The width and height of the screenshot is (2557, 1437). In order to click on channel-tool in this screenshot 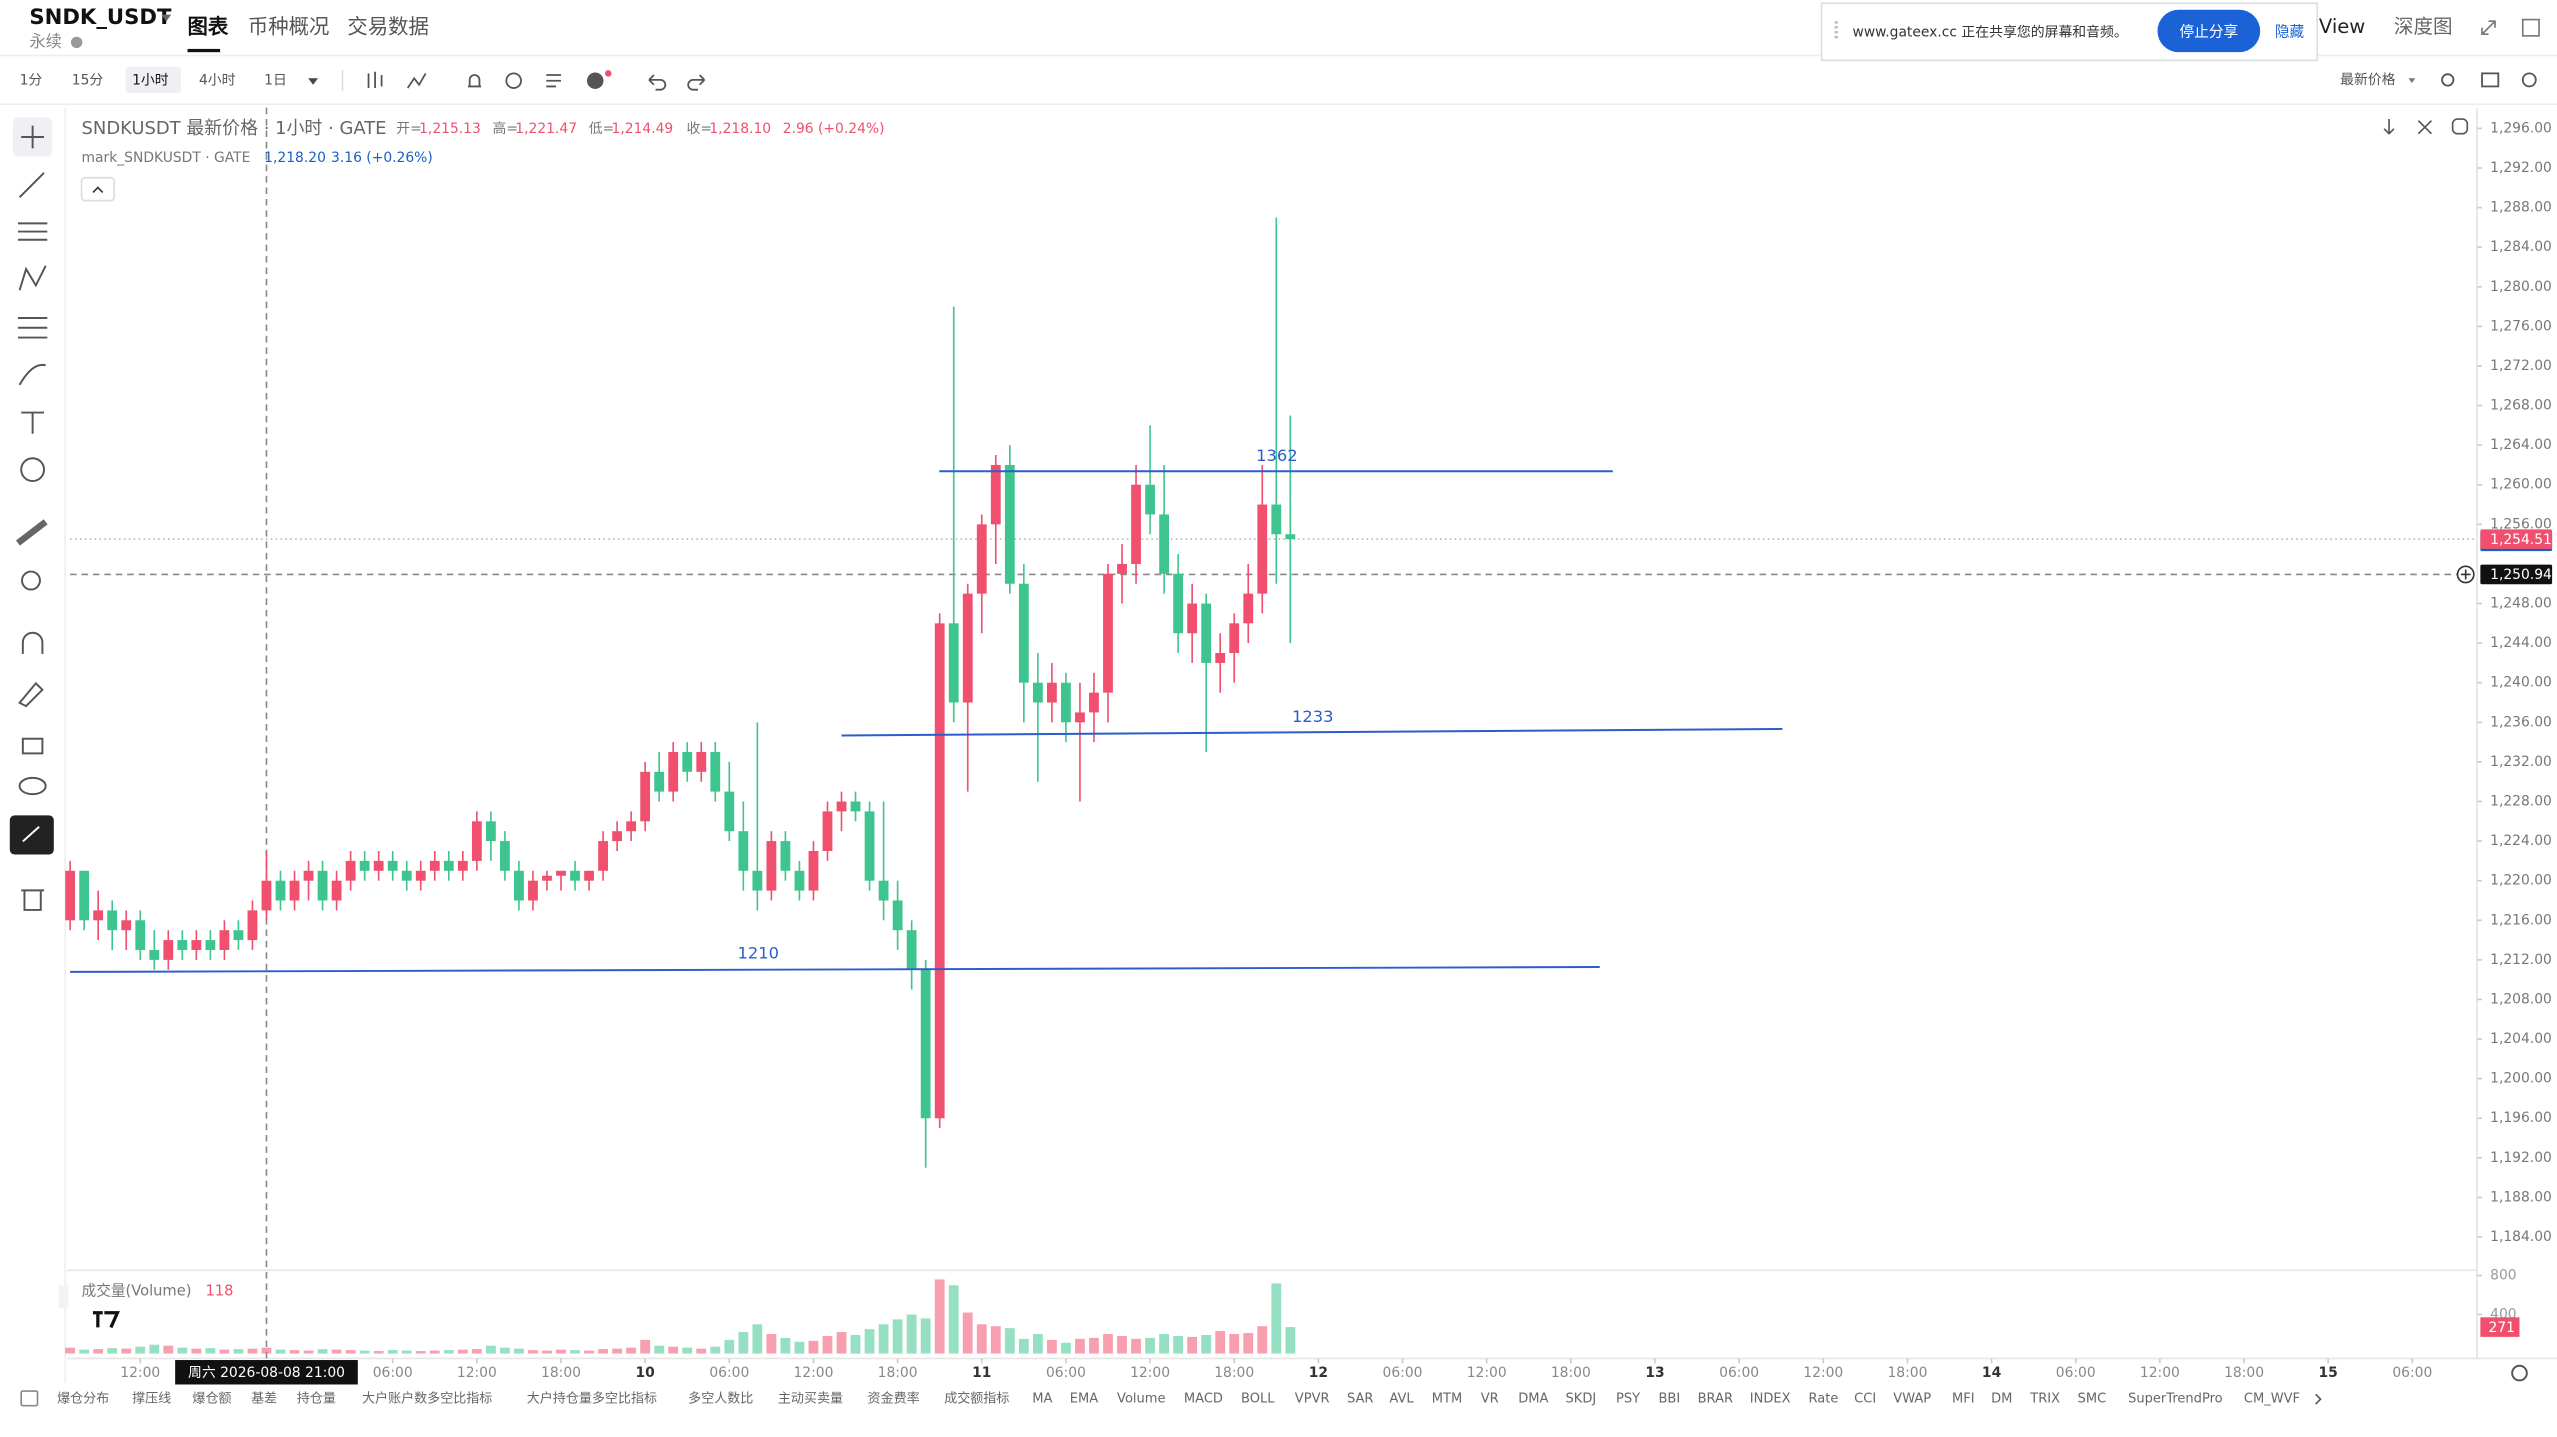, I will do `click(32, 328)`.